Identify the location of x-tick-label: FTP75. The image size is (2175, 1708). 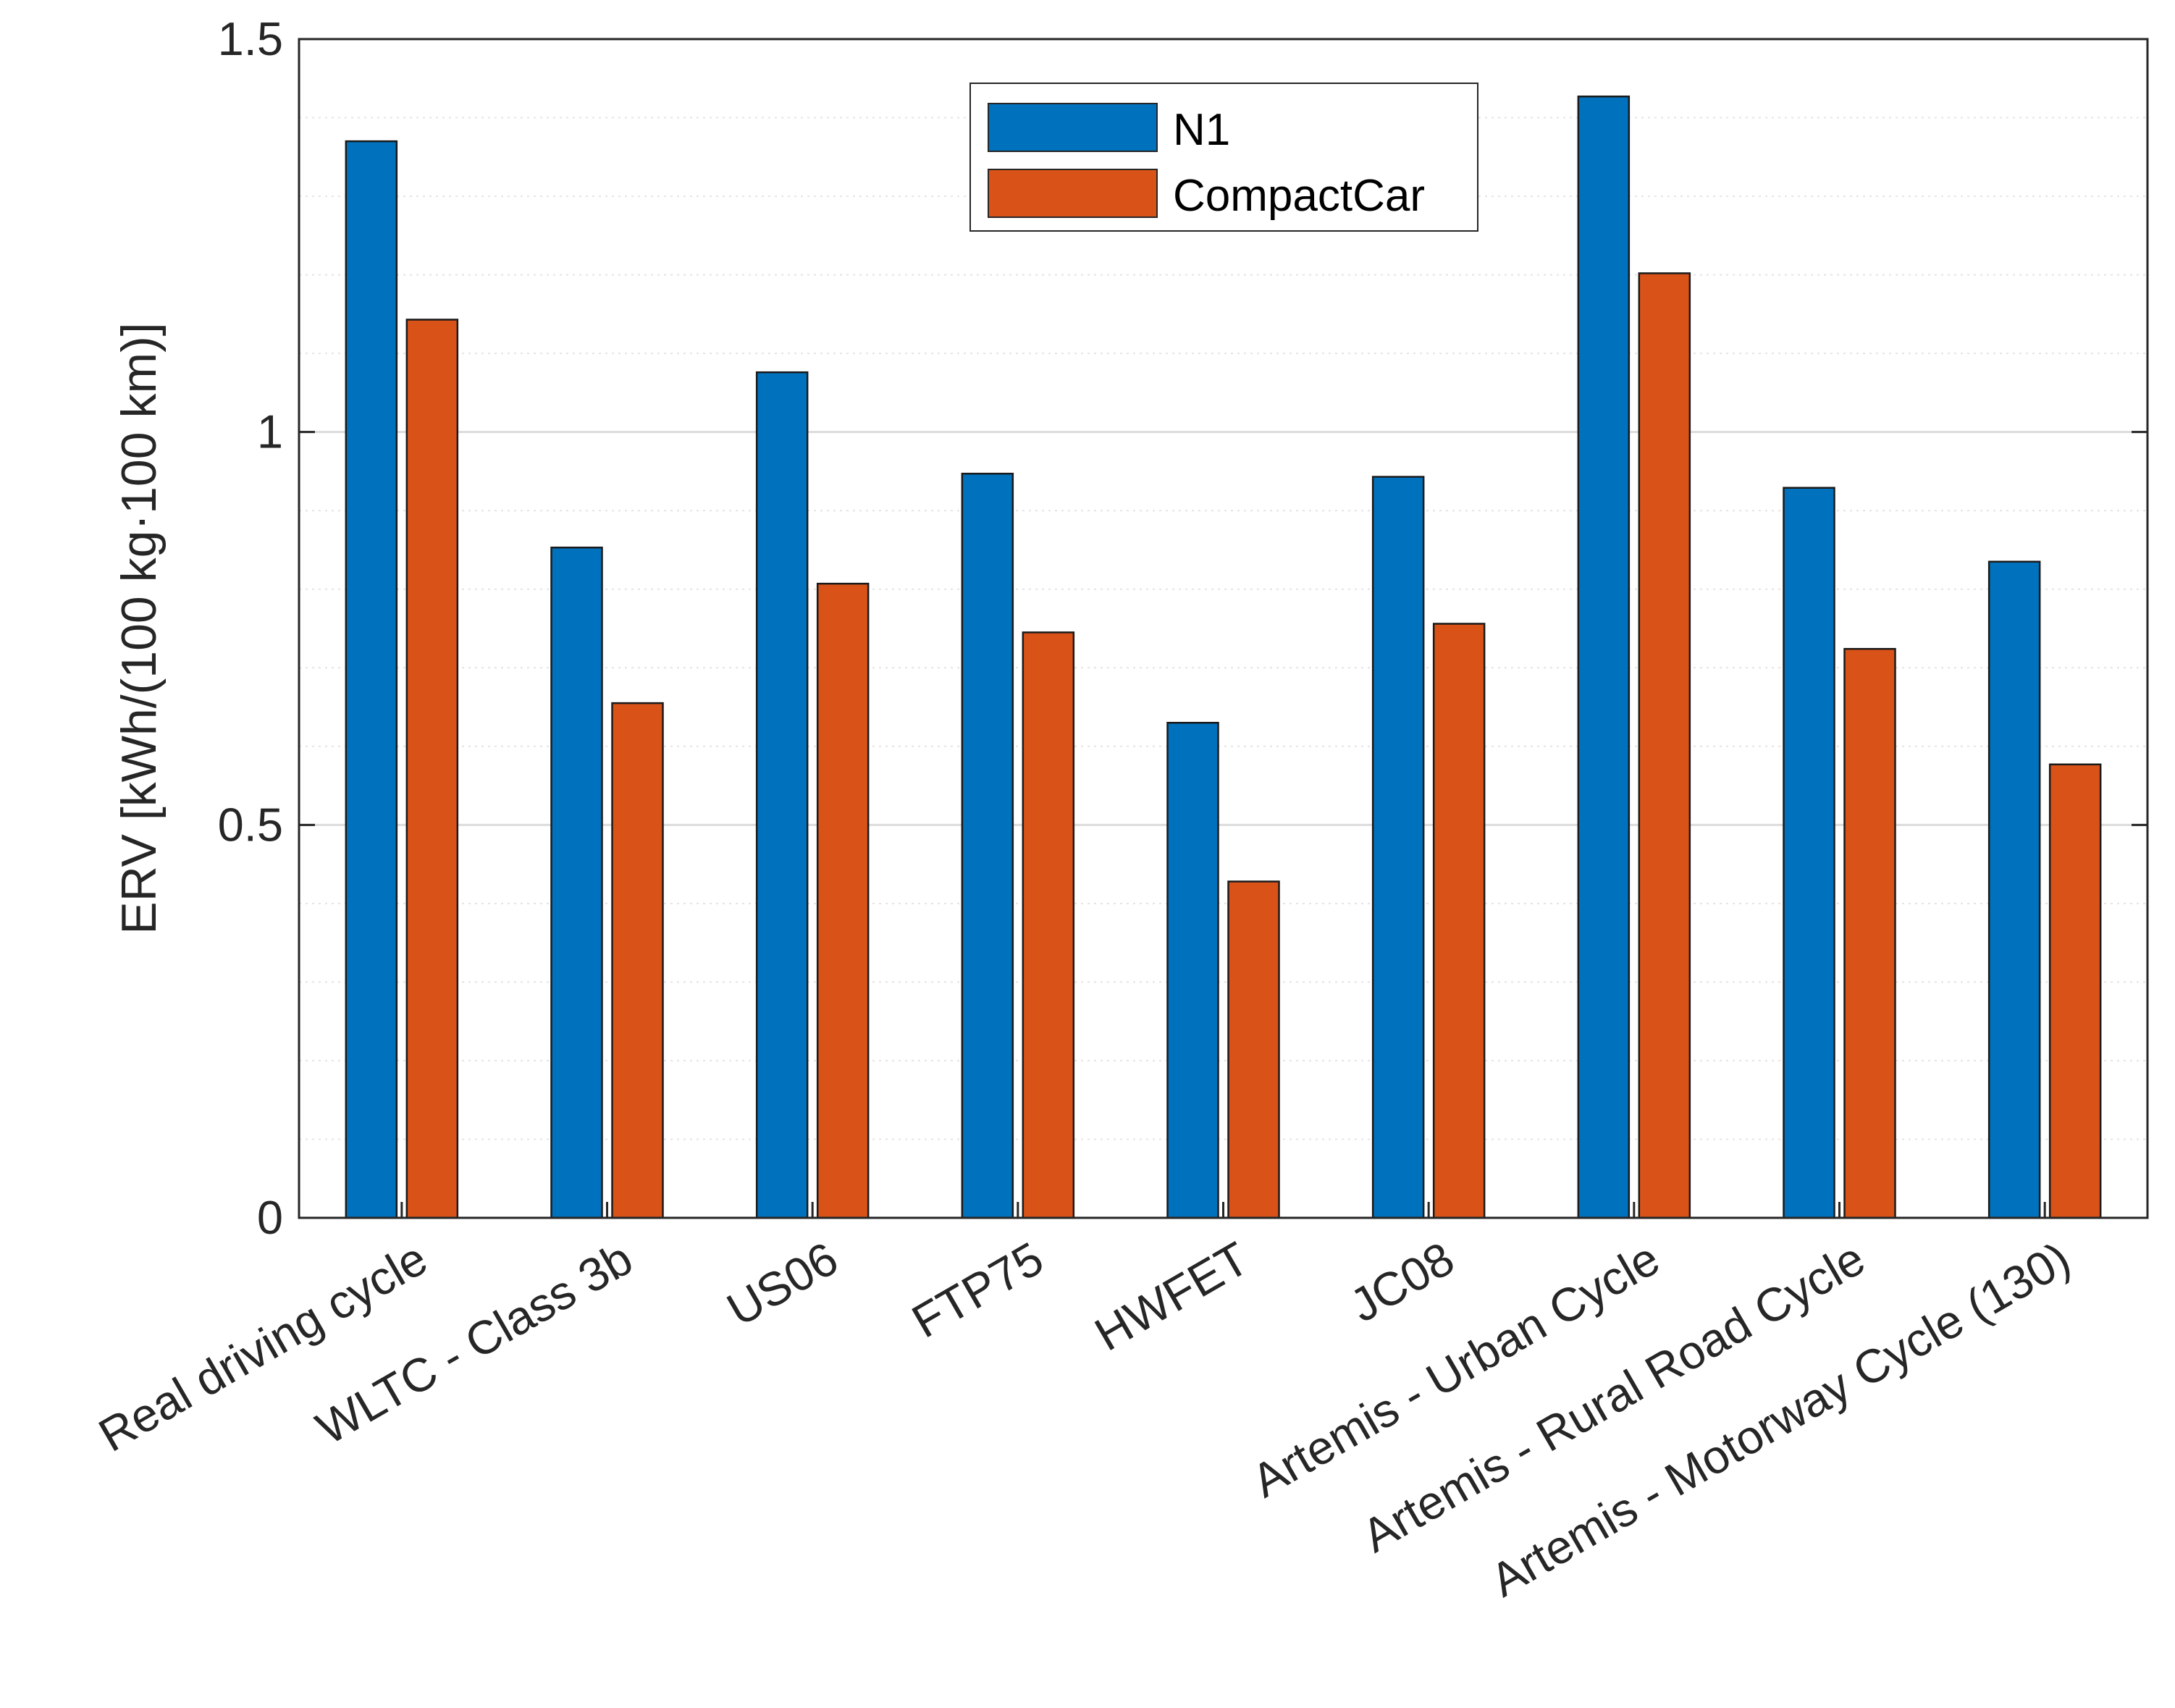
(977, 1290).